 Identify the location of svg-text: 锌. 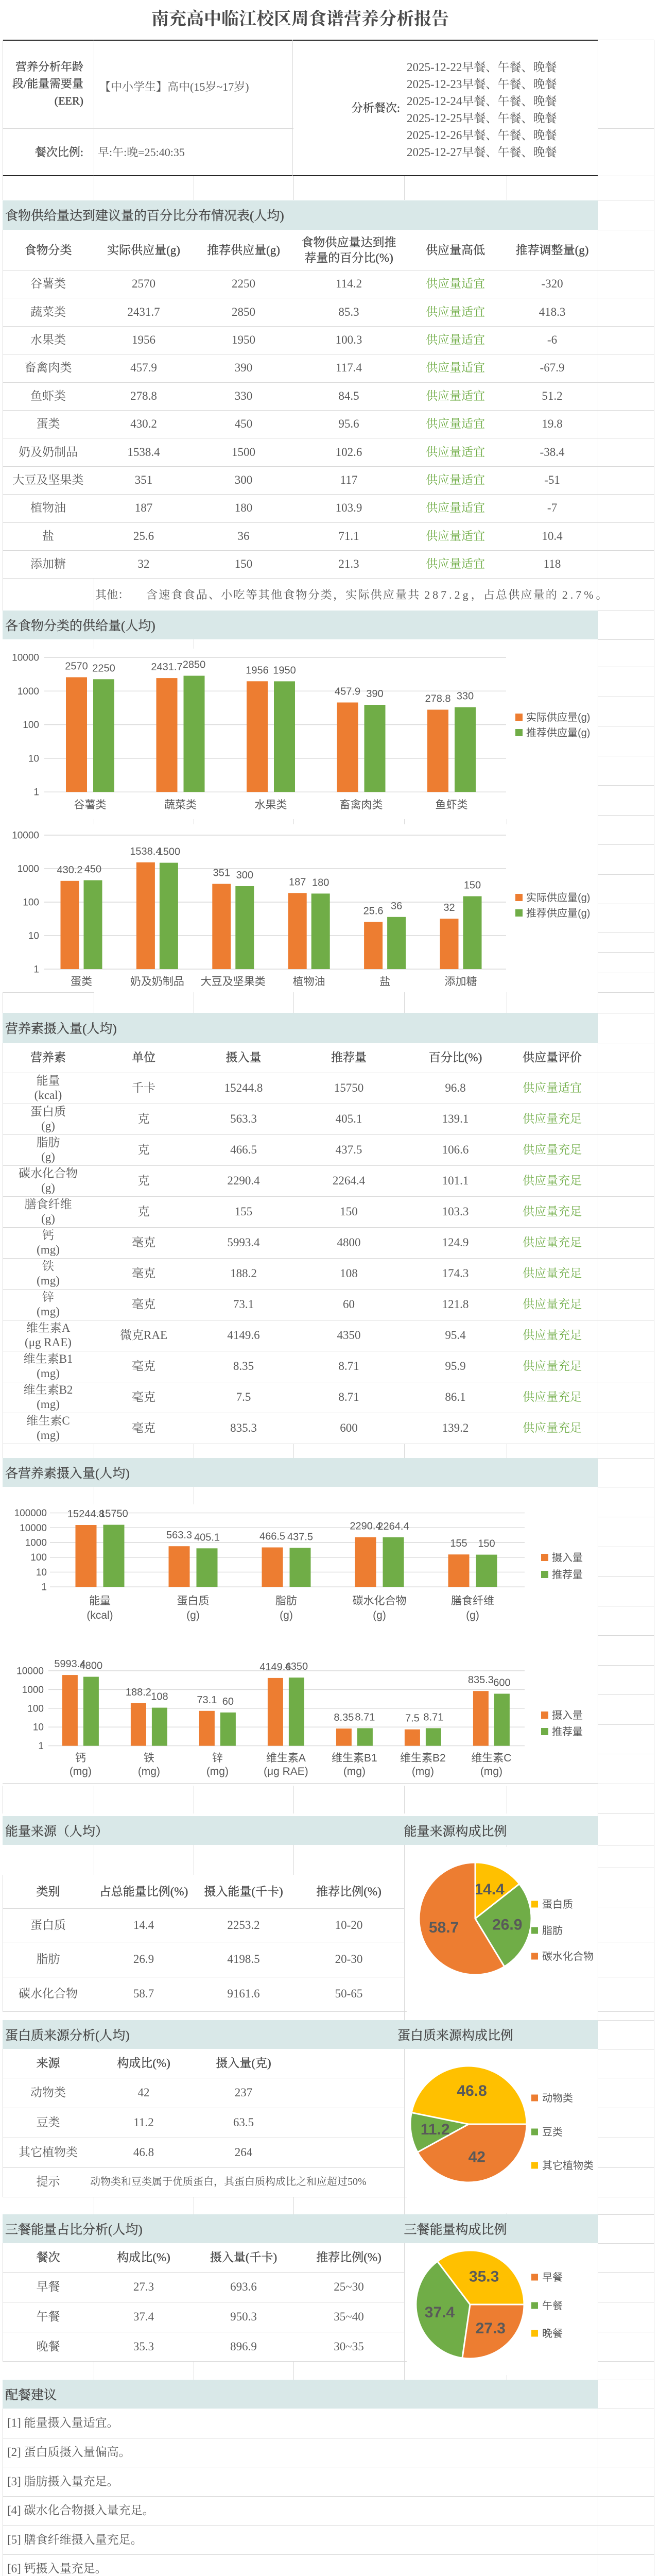
(218, 1758).